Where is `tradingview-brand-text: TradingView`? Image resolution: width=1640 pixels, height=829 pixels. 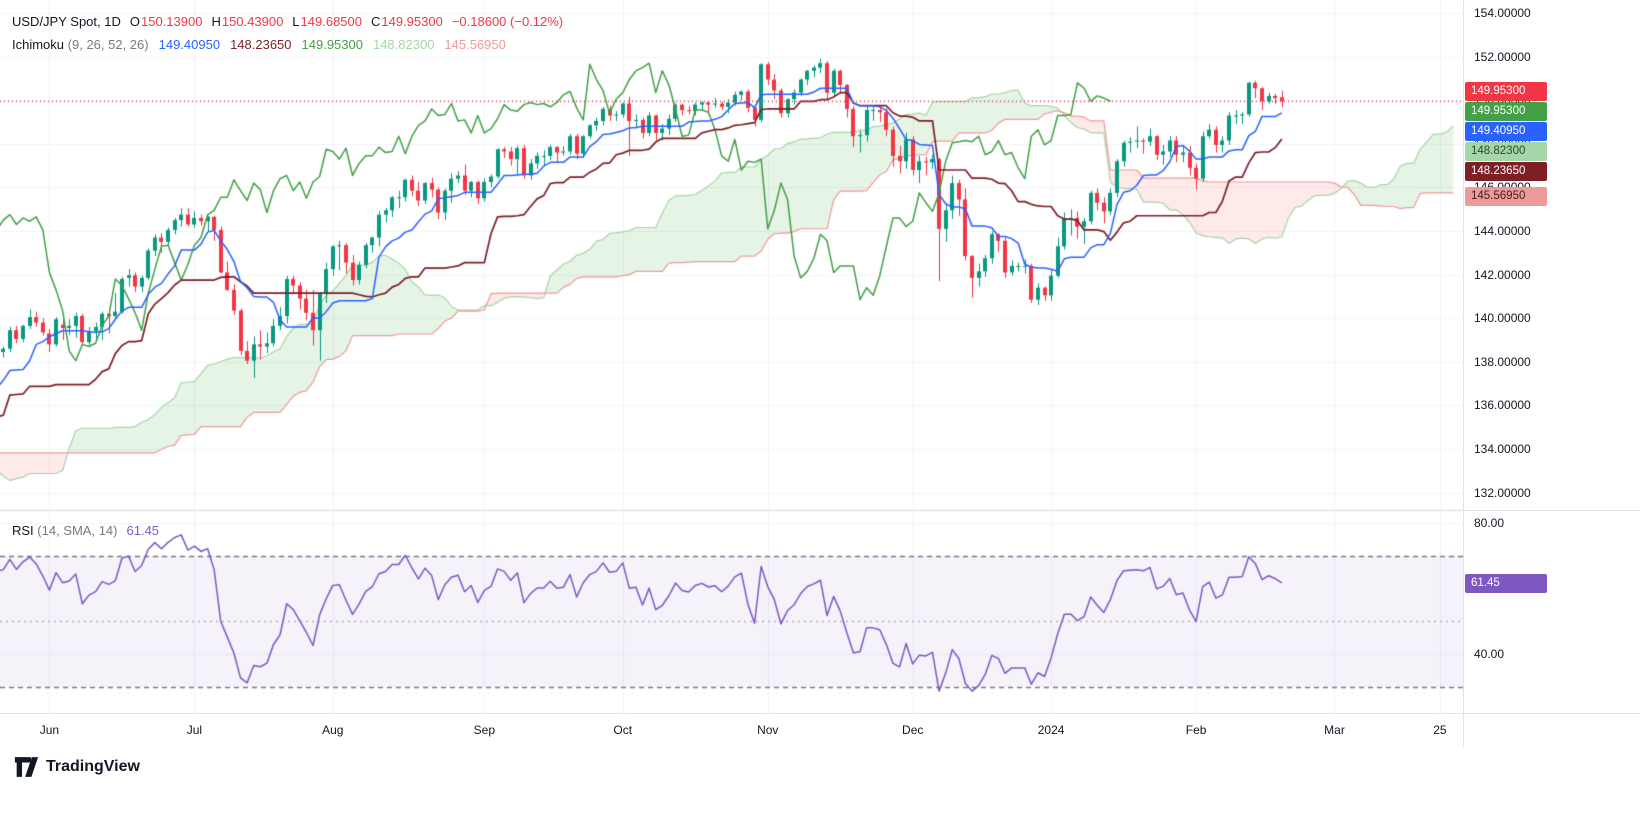 tradingview-brand-text: TradingView is located at coordinates (93, 766).